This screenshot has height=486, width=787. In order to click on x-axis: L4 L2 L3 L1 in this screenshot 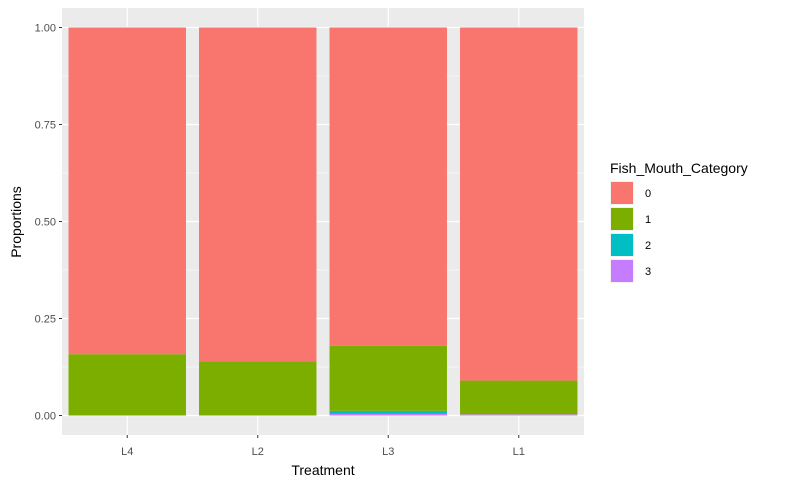, I will do `click(323, 446)`.